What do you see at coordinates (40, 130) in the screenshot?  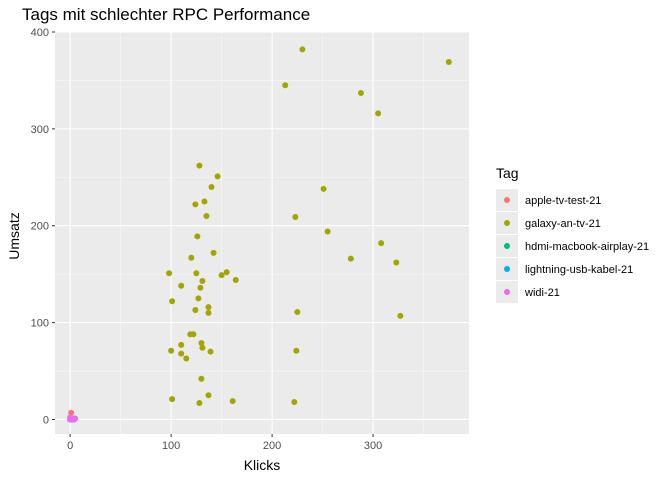 I see `y-tick-label: 300` at bounding box center [40, 130].